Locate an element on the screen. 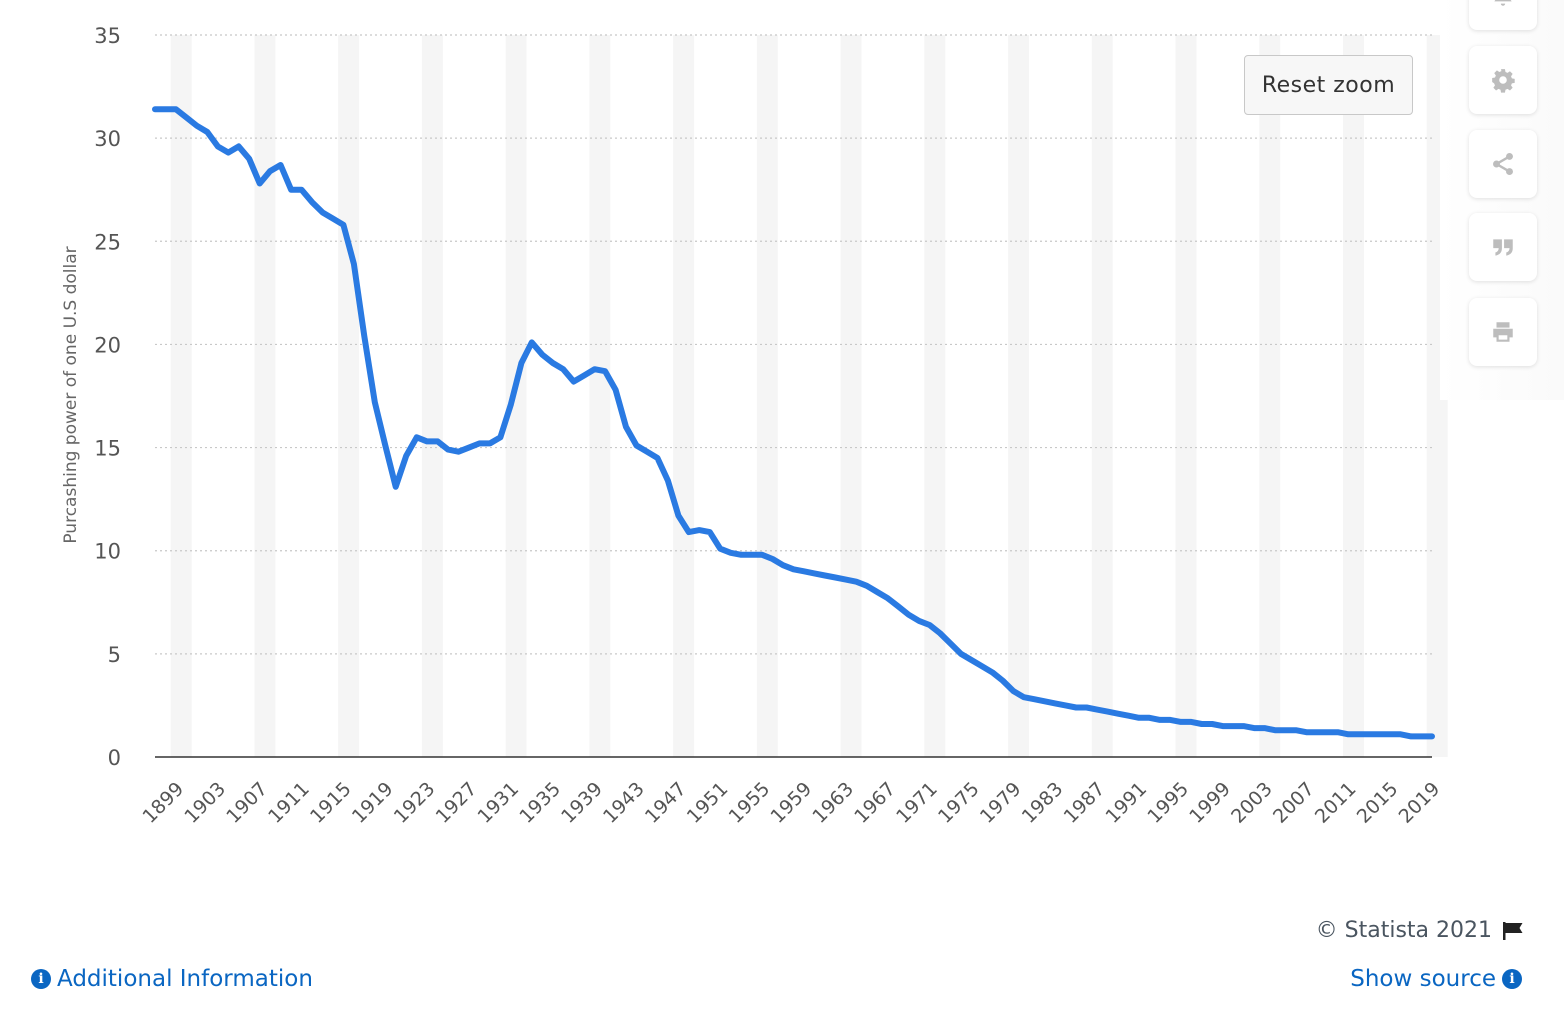 The height and width of the screenshot is (1030, 1564). additional-information-label: Additional Information is located at coordinates (185, 979).